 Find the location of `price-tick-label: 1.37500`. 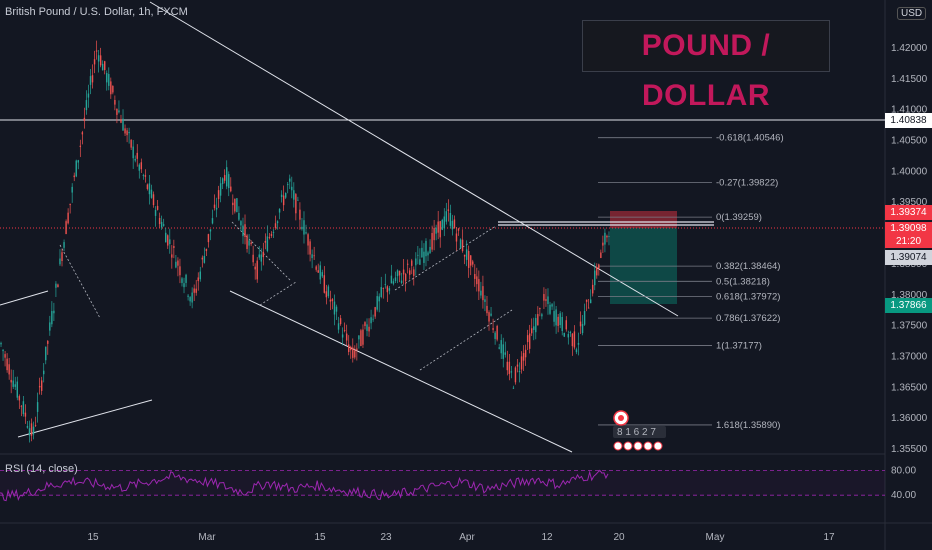

price-tick-label: 1.37500 is located at coordinates (909, 326).